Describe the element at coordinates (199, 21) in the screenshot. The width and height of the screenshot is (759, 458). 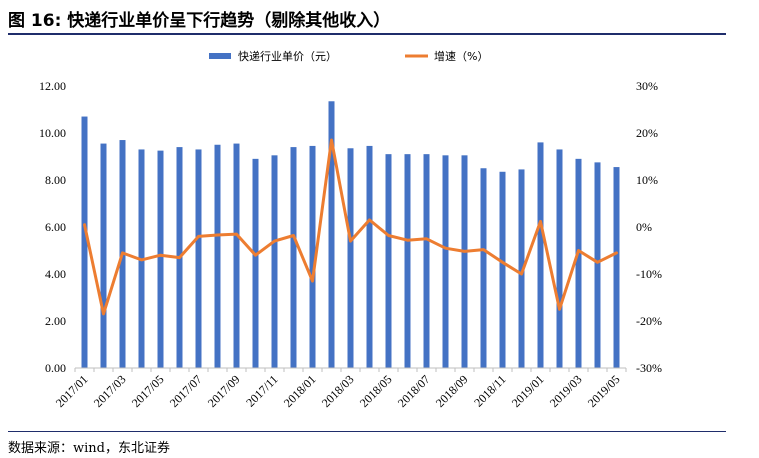
I see `figure-title: 图 16: 快递行业单价呈下行趋势（剔除其他收入）` at that location.